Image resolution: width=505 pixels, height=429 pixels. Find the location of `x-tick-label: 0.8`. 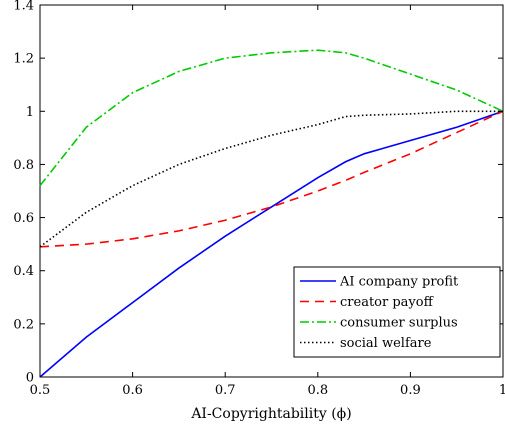

x-tick-label: 0.8 is located at coordinates (317, 390).